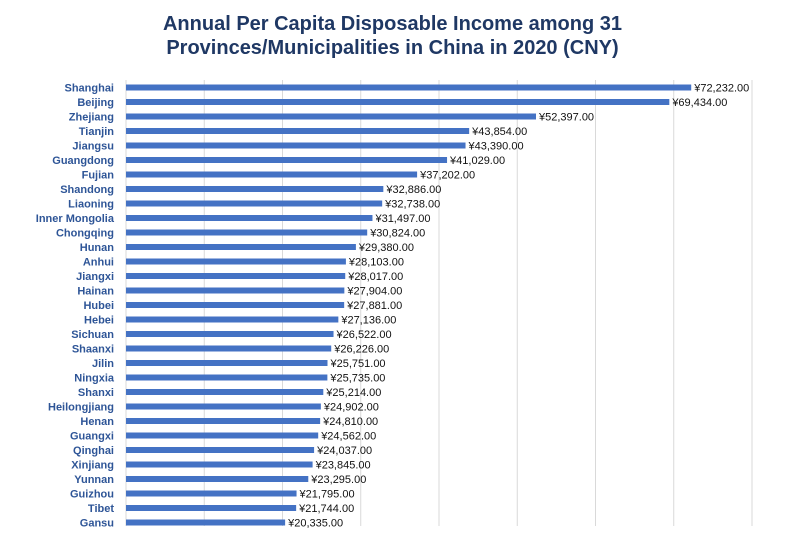  Describe the element at coordinates (211, 493) in the screenshot. I see `bar-guizhou` at that location.